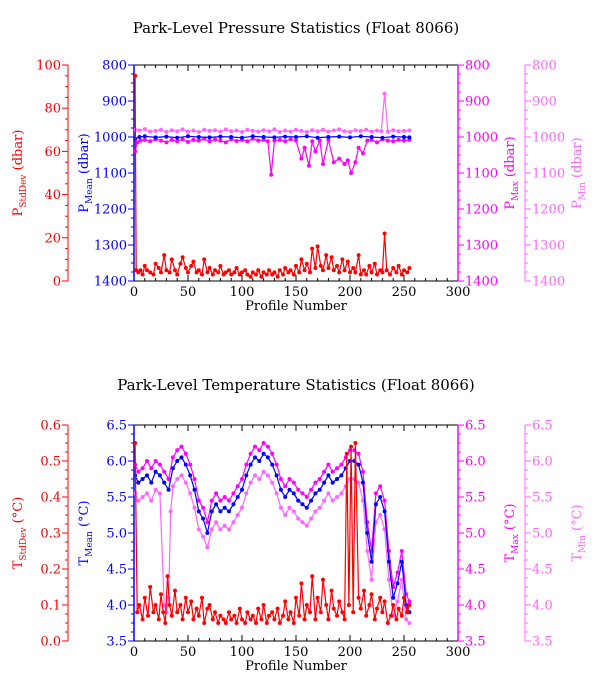  I want to click on series-group, so click(273, 176).